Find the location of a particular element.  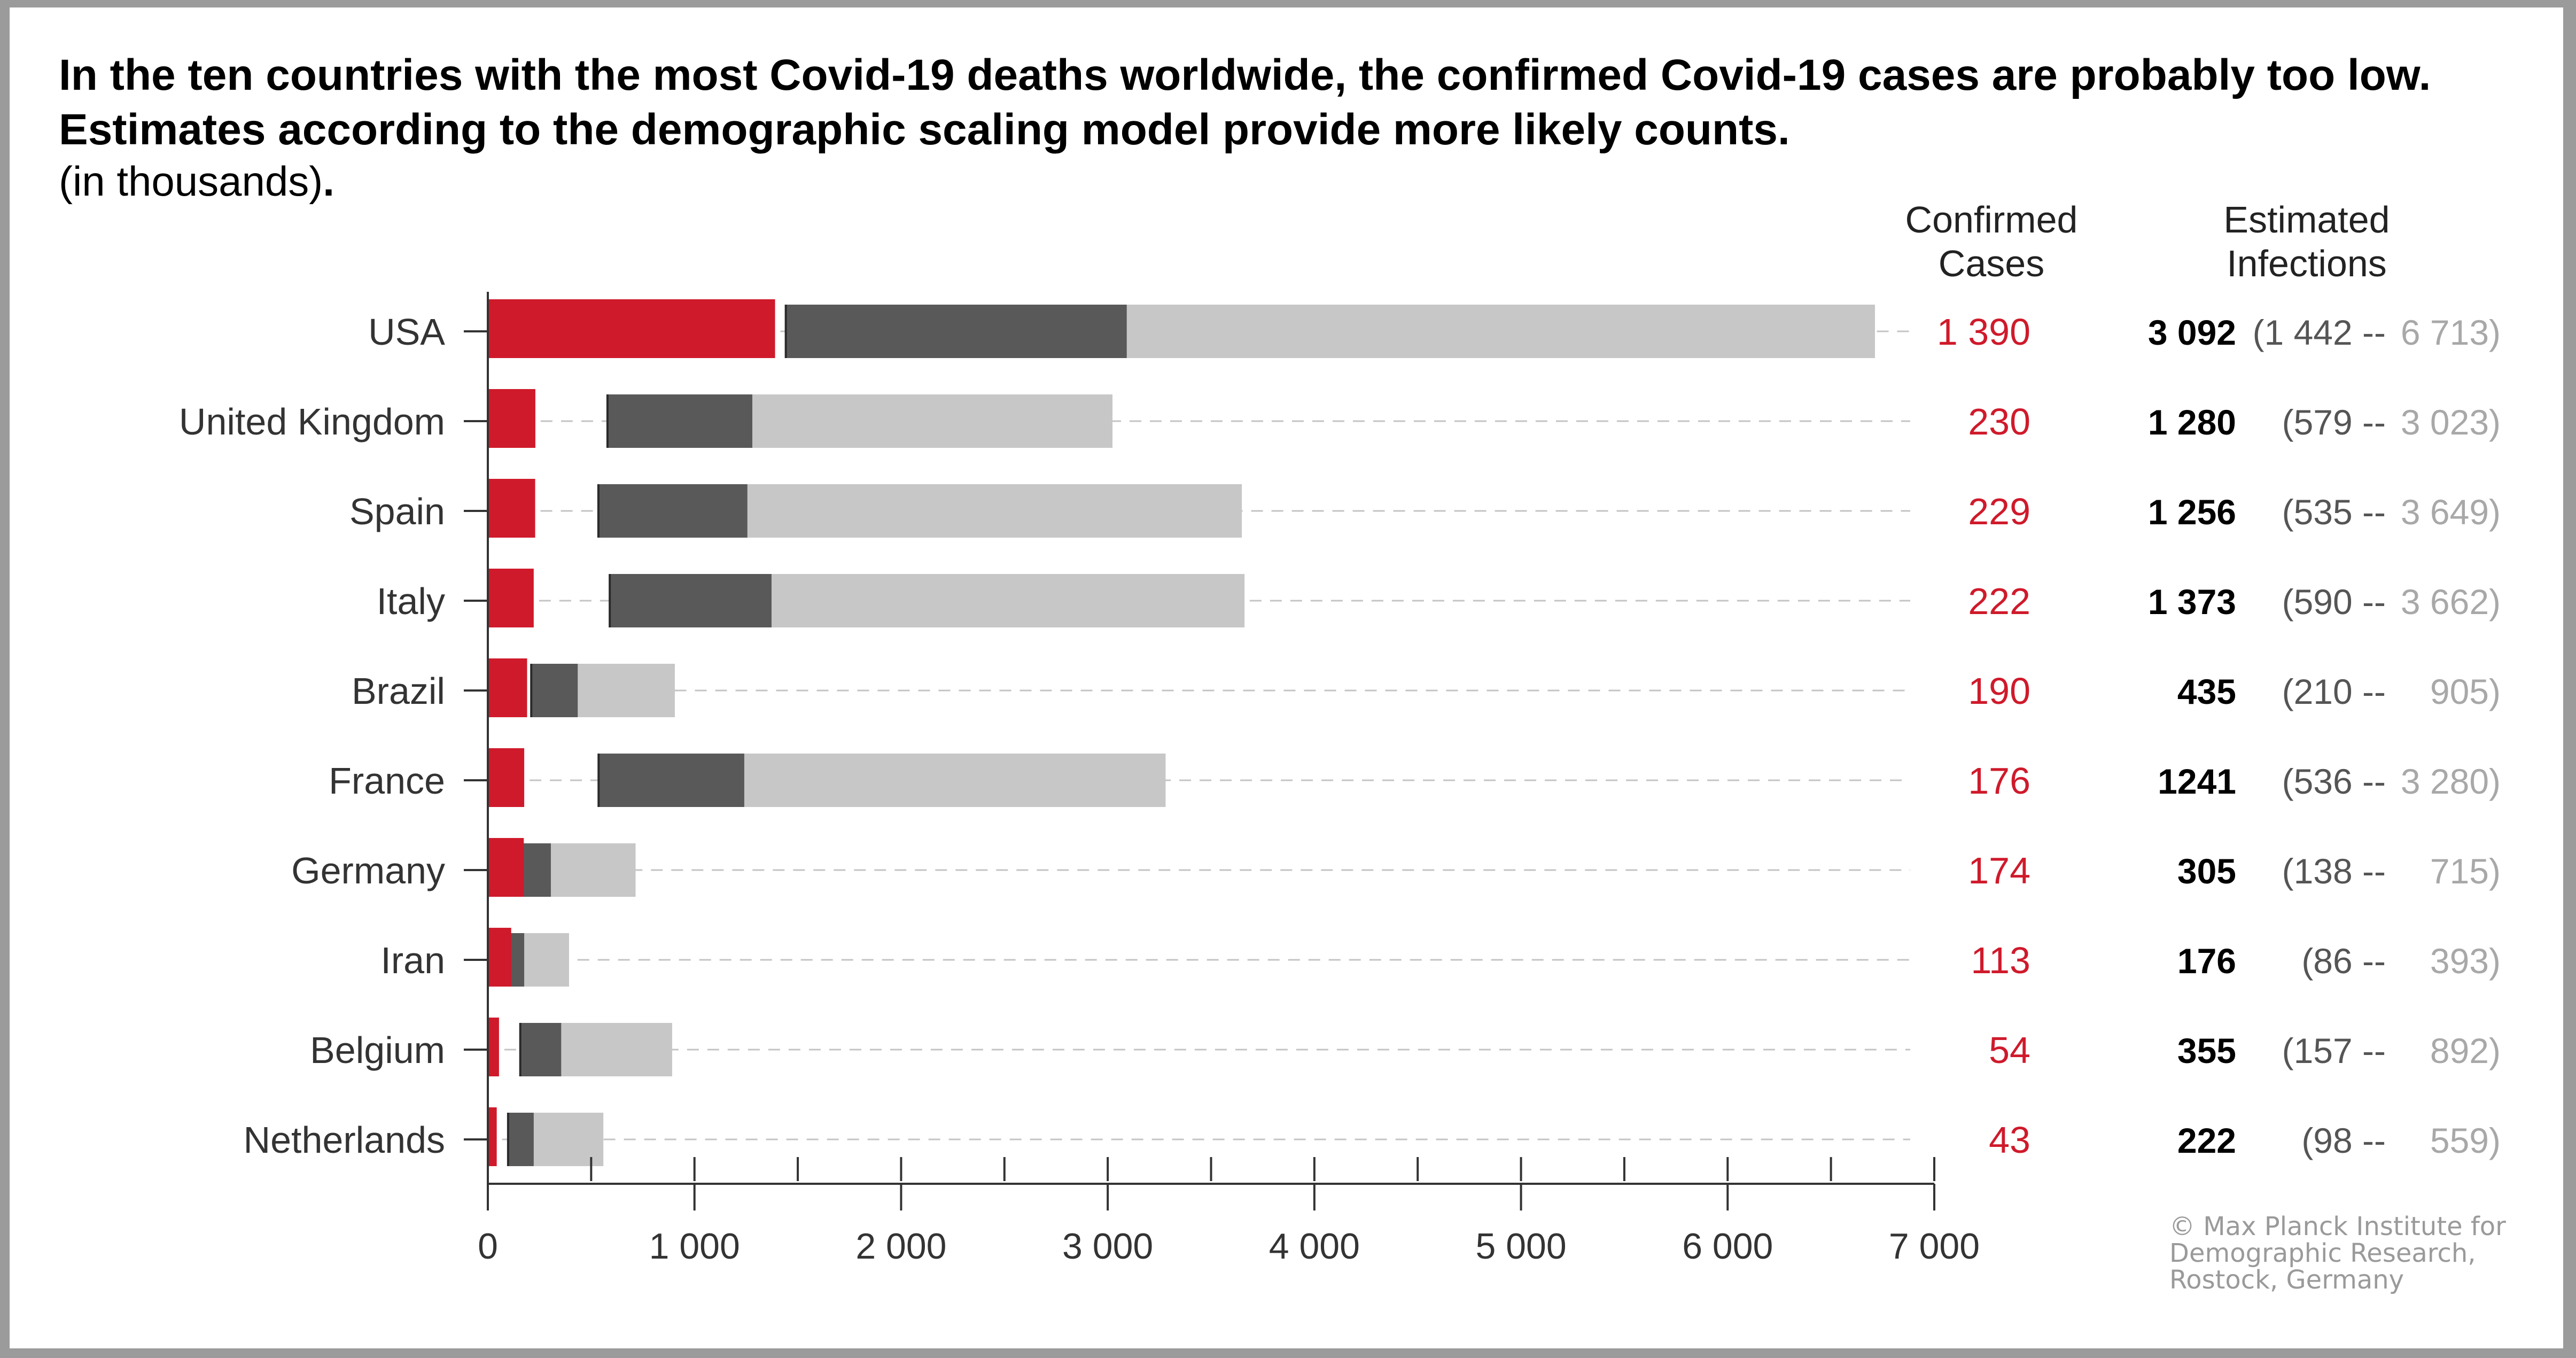

subtitle-period: . is located at coordinates (328, 181).